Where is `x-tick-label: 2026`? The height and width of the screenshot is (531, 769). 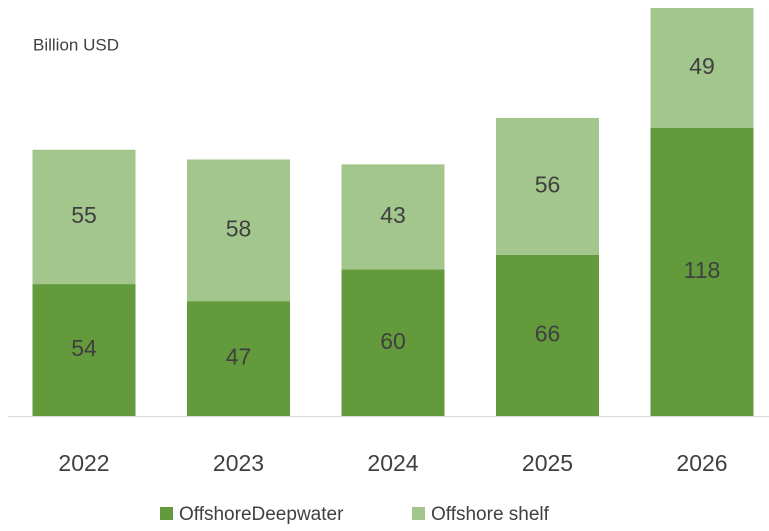
x-tick-label: 2026 is located at coordinates (701, 463).